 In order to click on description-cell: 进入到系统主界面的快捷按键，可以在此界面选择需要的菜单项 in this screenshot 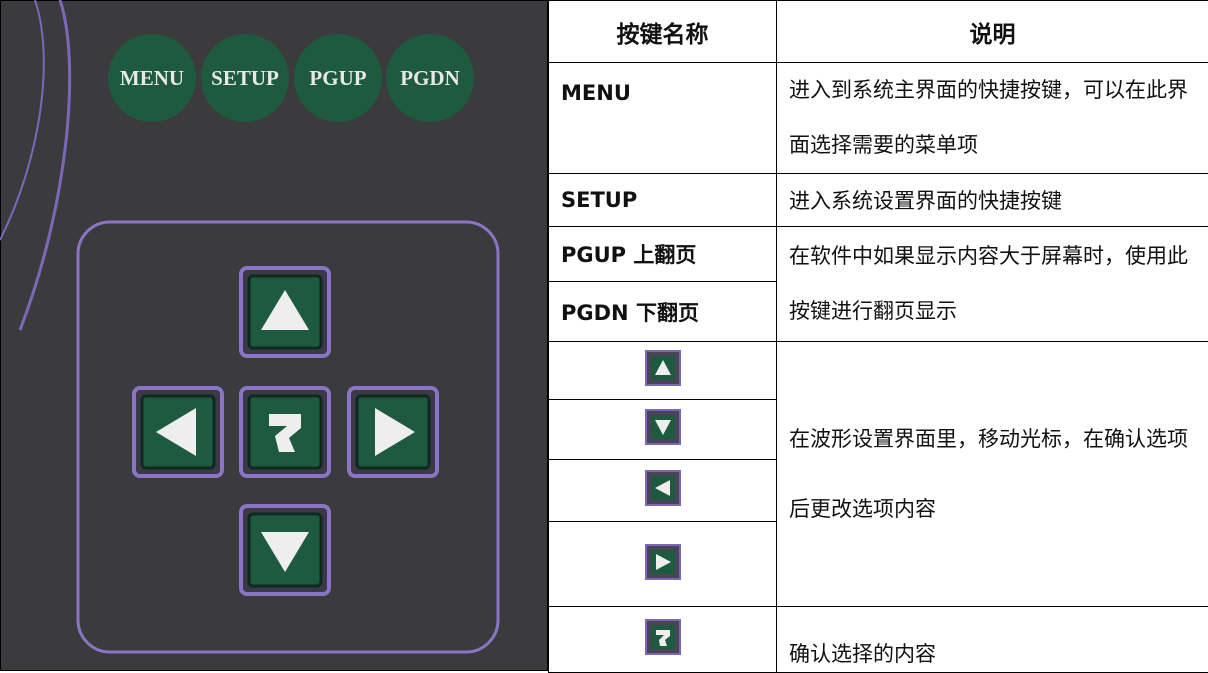, I will do `click(992, 118)`.